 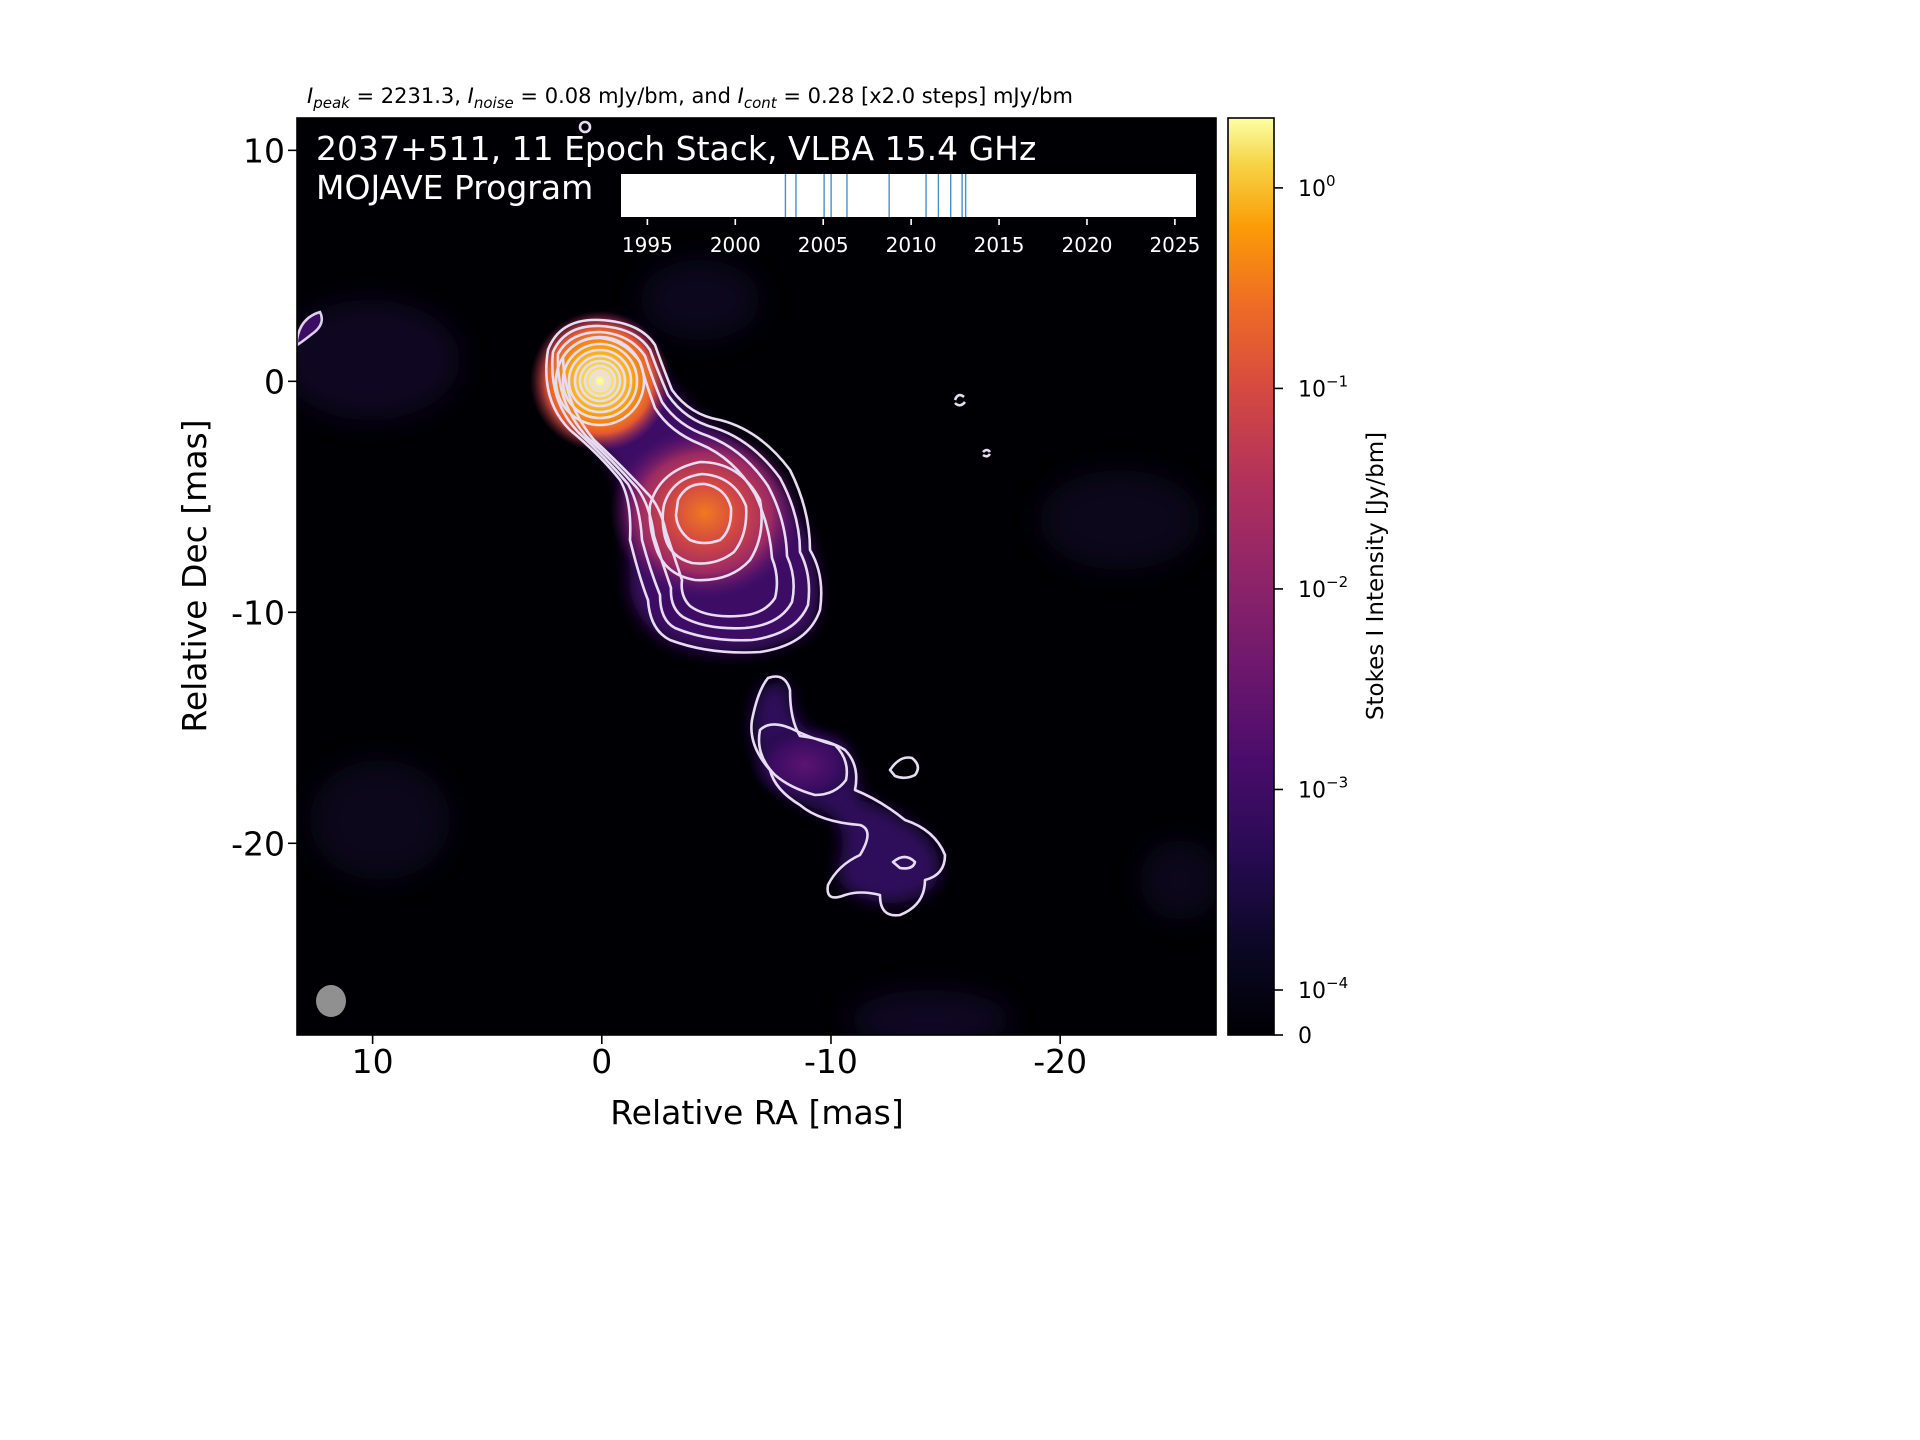 What do you see at coordinates (676, 148) in the screenshot?
I see `chart-title: 2037+511, 11 Epoch Stack, VLBA 15.4 GHz` at bounding box center [676, 148].